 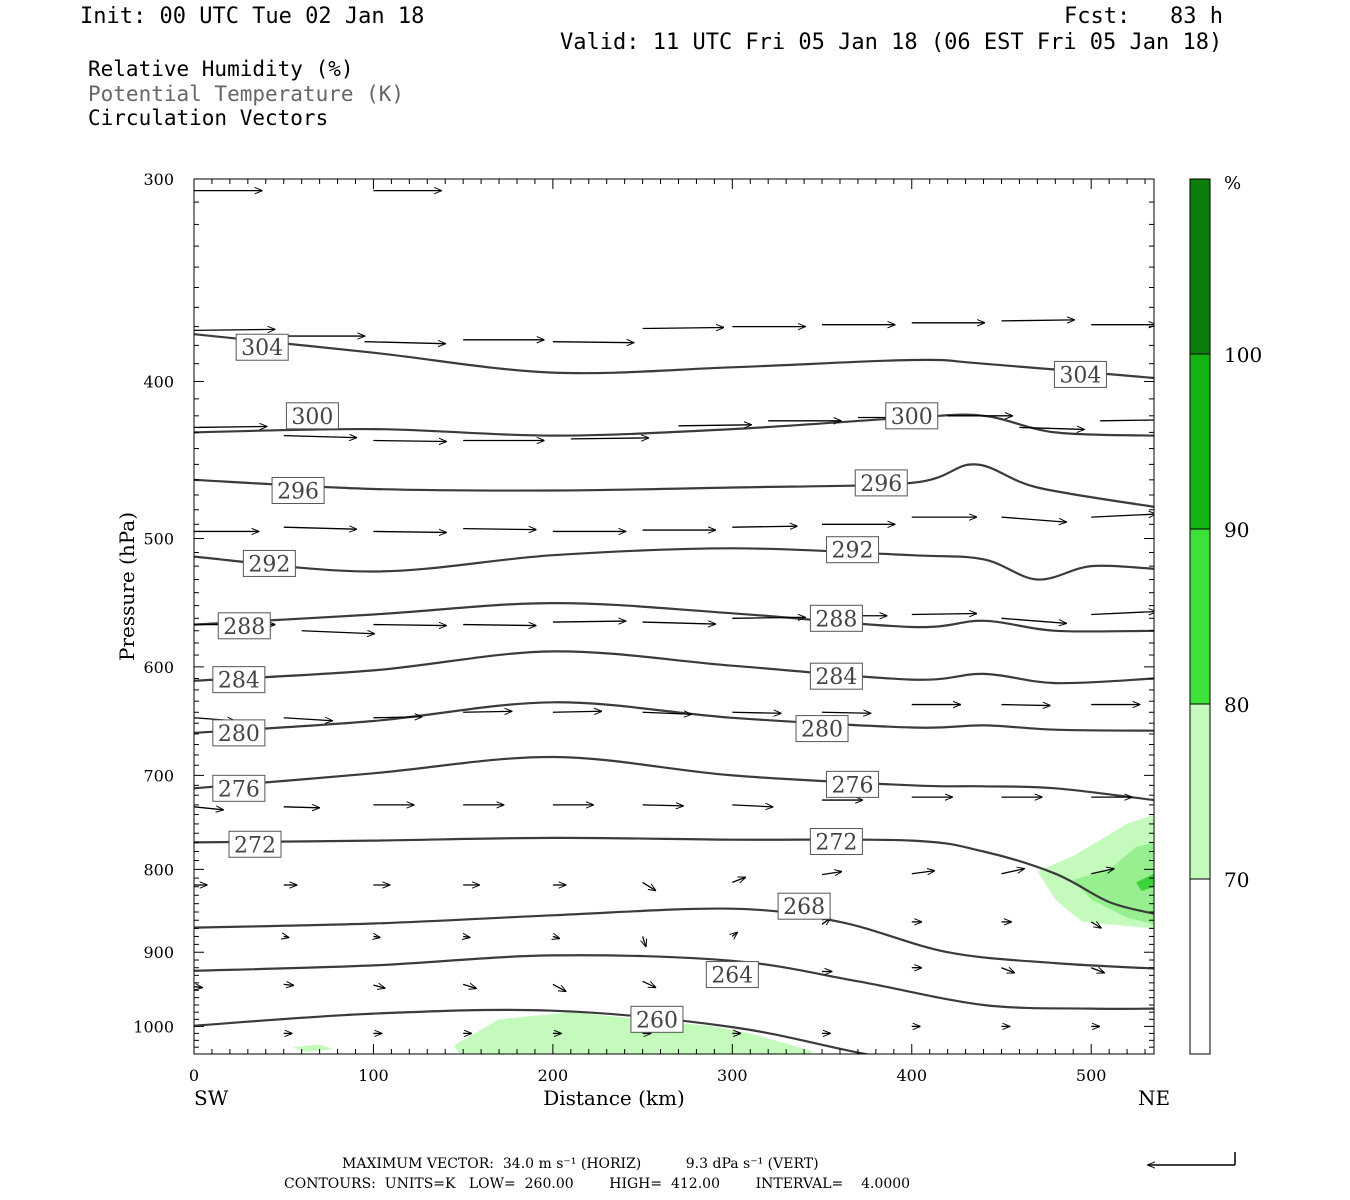 I want to click on legend-potential-temperature: Potential Temperature (K), so click(x=246, y=94).